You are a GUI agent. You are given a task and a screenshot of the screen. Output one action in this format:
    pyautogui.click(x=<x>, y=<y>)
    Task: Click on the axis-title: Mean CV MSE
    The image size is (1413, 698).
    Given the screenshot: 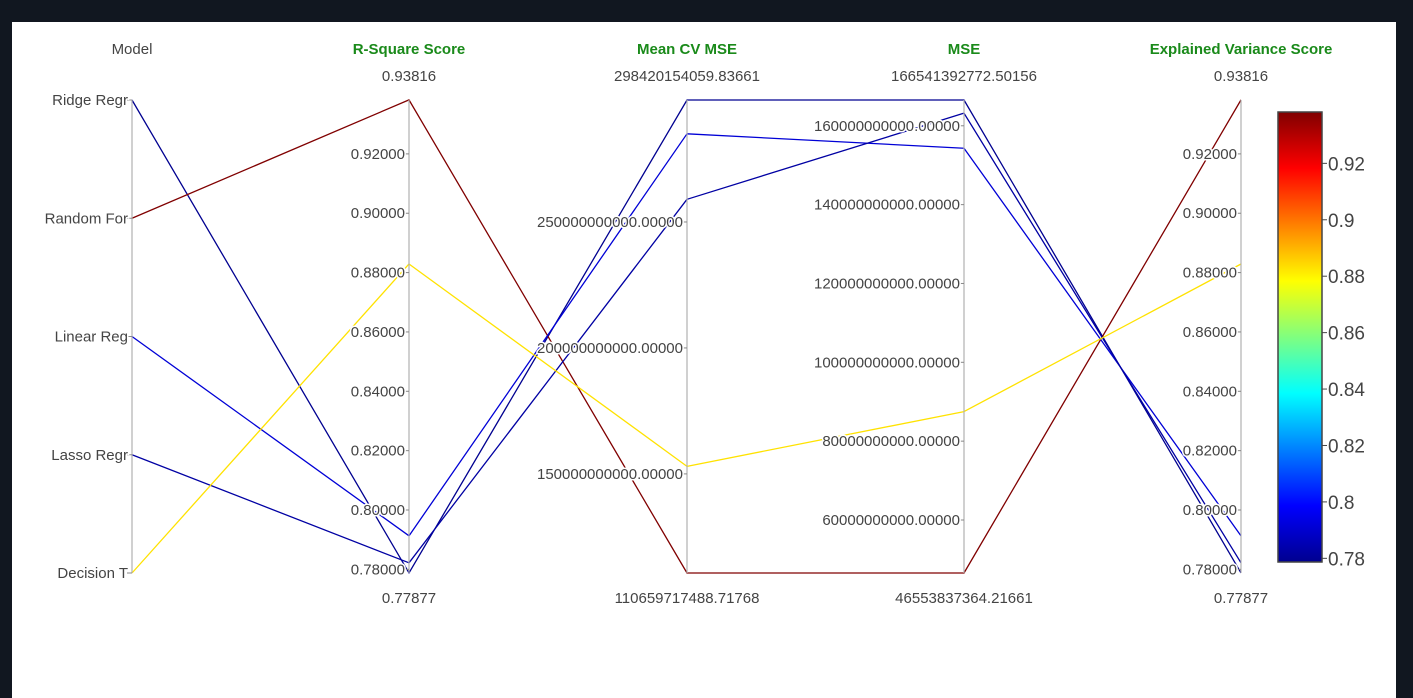 What is the action you would take?
    pyautogui.click(x=687, y=49)
    